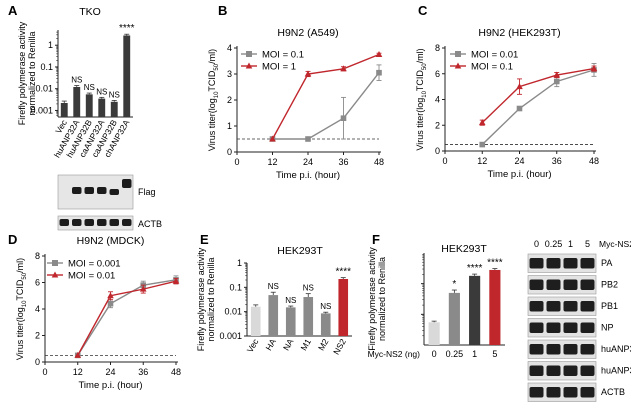  Describe the element at coordinates (249, 54) in the screenshot. I see `legend-marker` at that location.